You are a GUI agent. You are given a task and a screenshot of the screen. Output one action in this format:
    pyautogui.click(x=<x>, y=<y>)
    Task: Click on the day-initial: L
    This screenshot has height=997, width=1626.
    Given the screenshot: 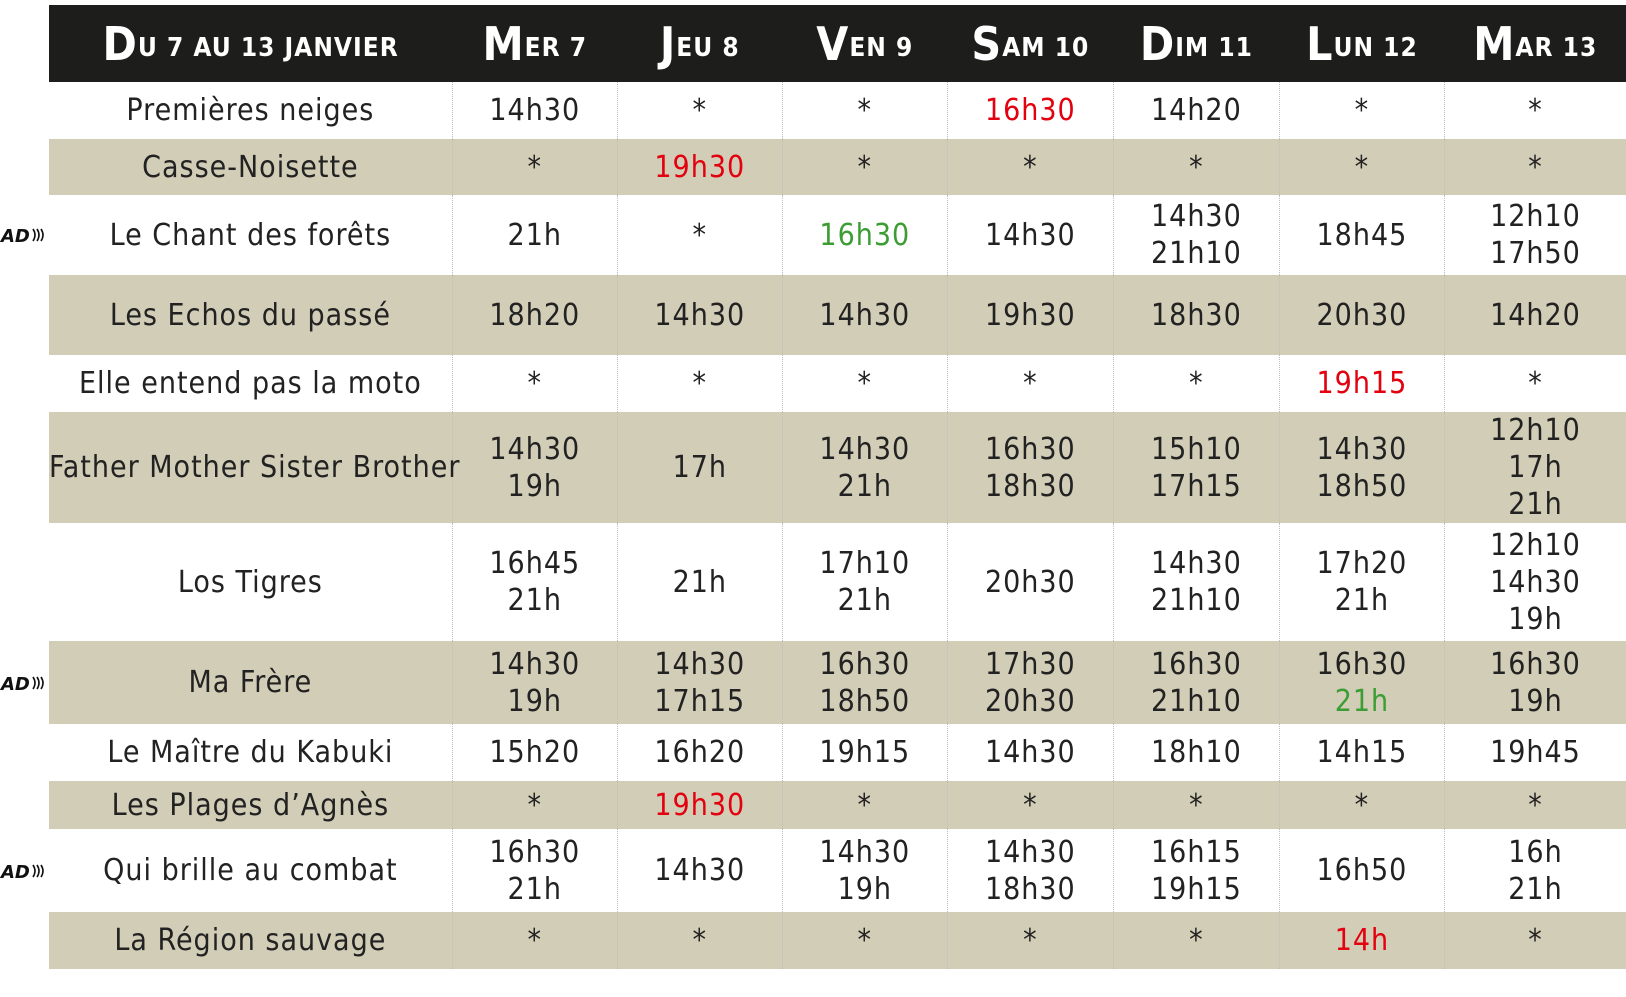 What is the action you would take?
    pyautogui.click(x=1320, y=43)
    